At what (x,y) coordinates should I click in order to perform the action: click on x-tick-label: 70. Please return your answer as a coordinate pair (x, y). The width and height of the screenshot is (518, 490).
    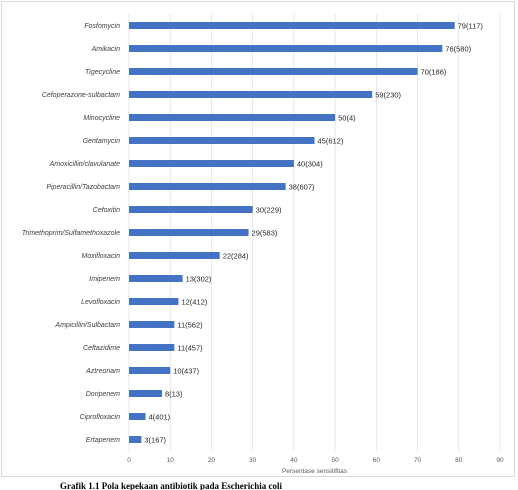
    Looking at the image, I should click on (418, 460).